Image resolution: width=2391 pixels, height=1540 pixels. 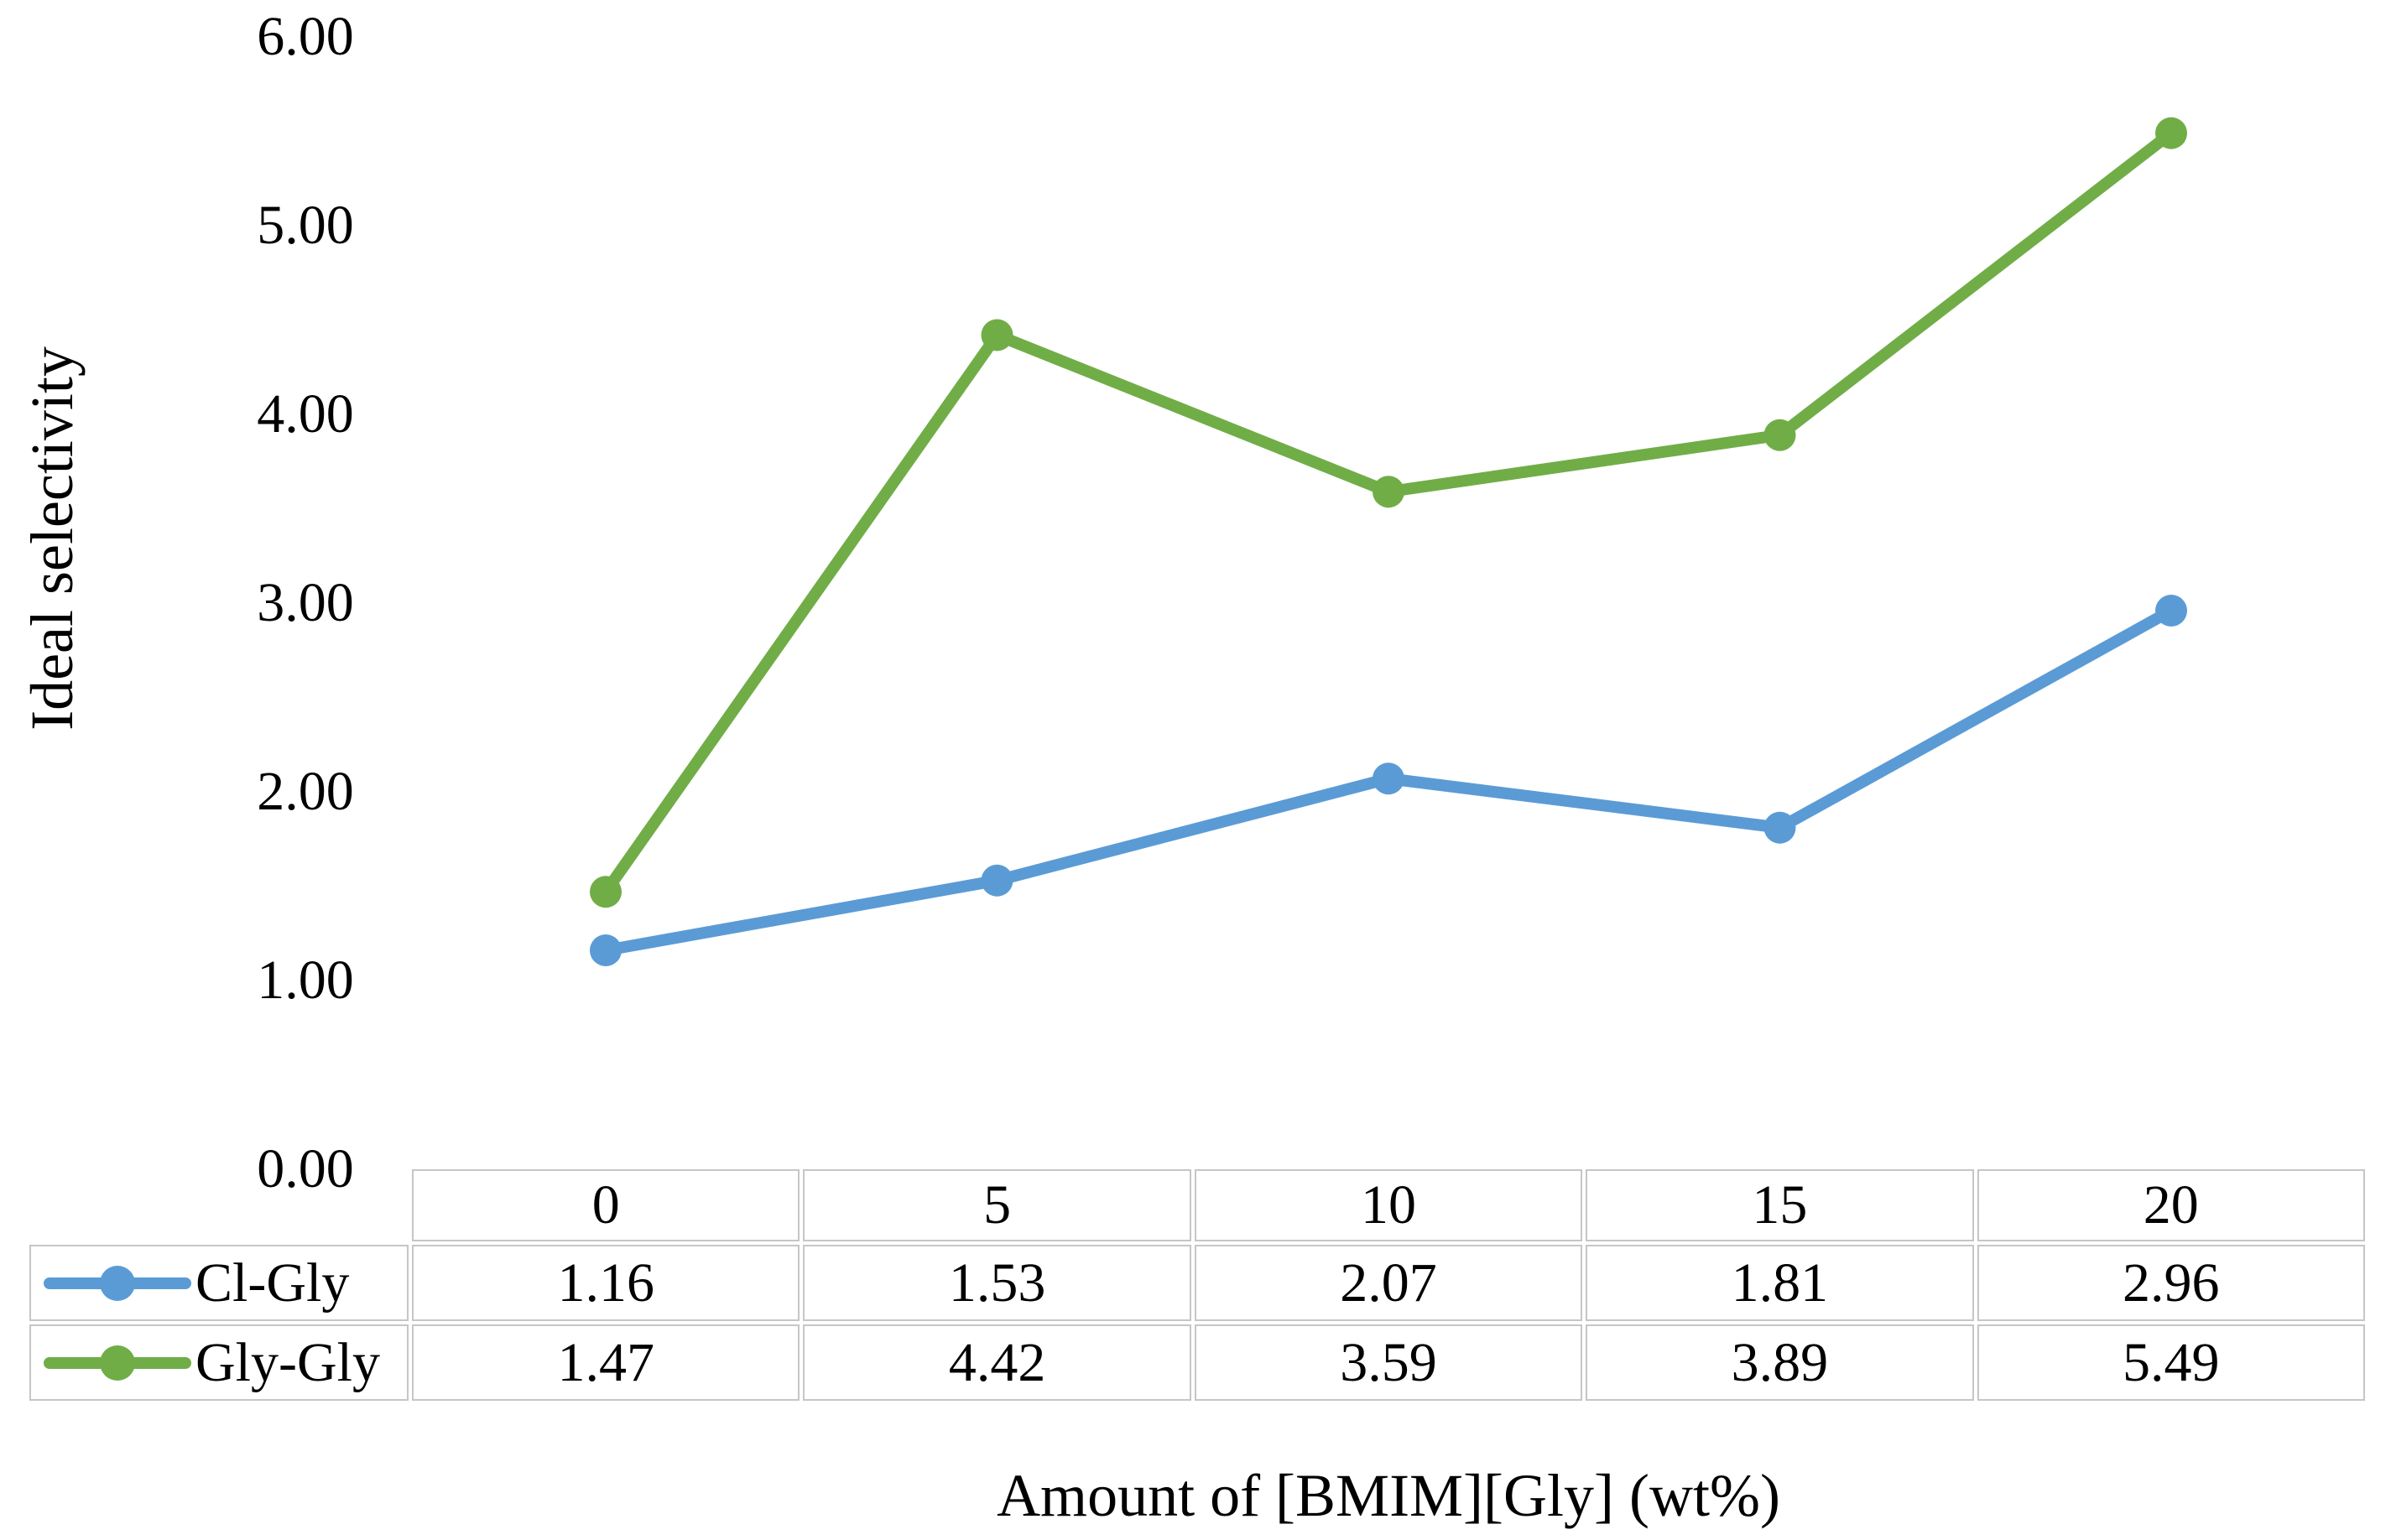 What do you see at coordinates (2171, 1283) in the screenshot?
I see `table-value-cl-gly-20: 2.96` at bounding box center [2171, 1283].